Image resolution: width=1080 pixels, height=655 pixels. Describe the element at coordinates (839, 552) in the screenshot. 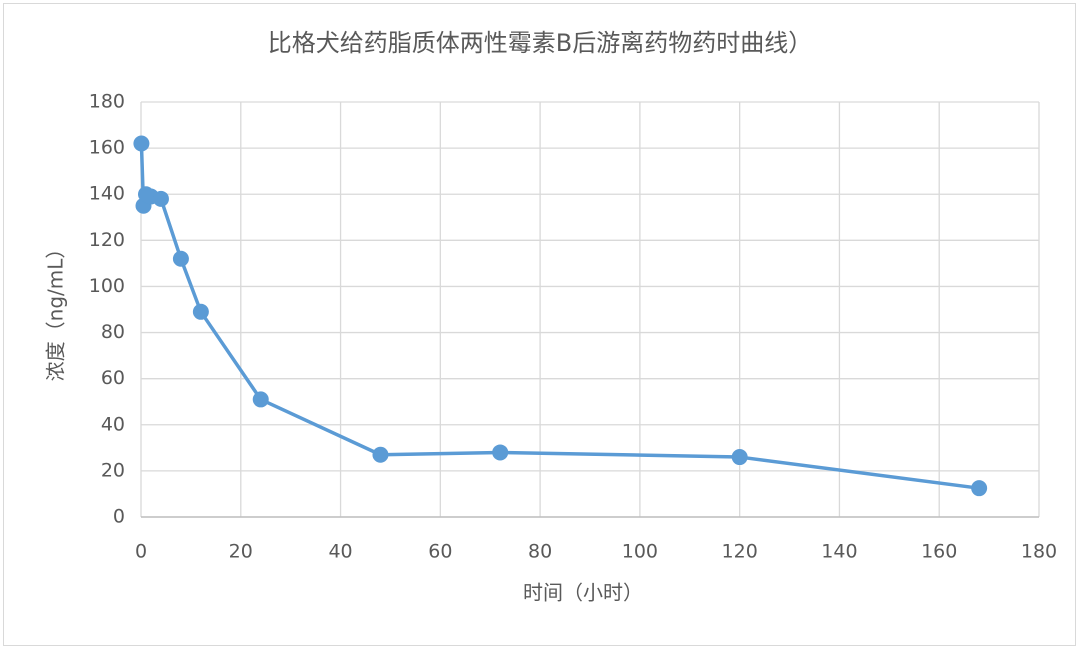

I see `x-tick-label: 140` at that location.